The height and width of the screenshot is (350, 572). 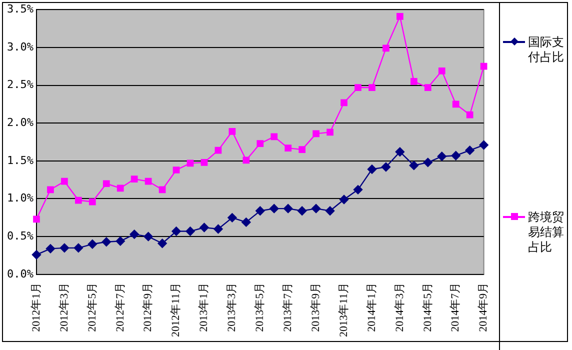 I want to click on x-tick-label: 2012年11月, so click(x=176, y=309).